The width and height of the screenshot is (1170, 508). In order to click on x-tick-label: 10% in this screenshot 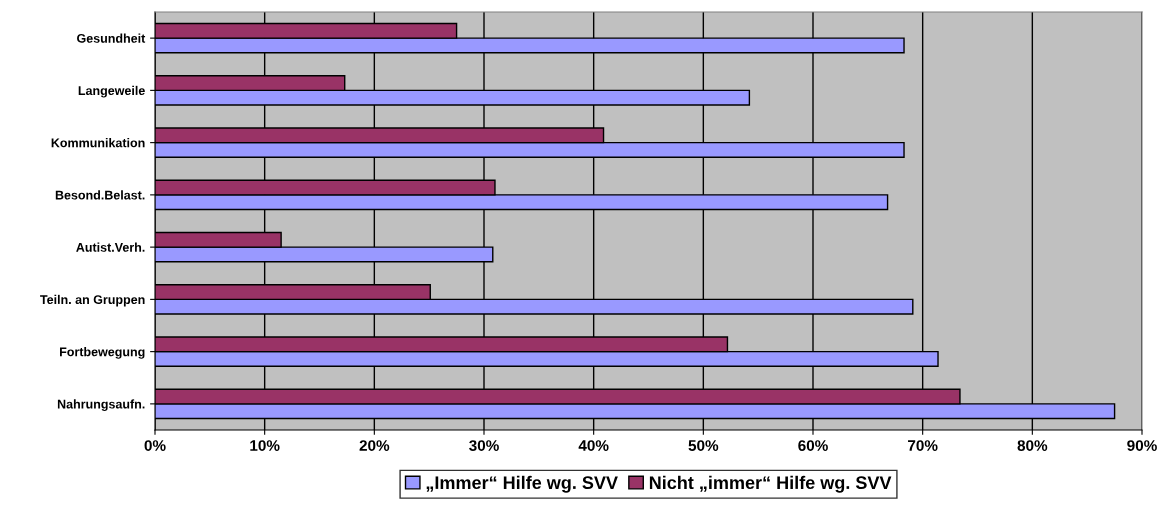, I will do `click(265, 445)`.